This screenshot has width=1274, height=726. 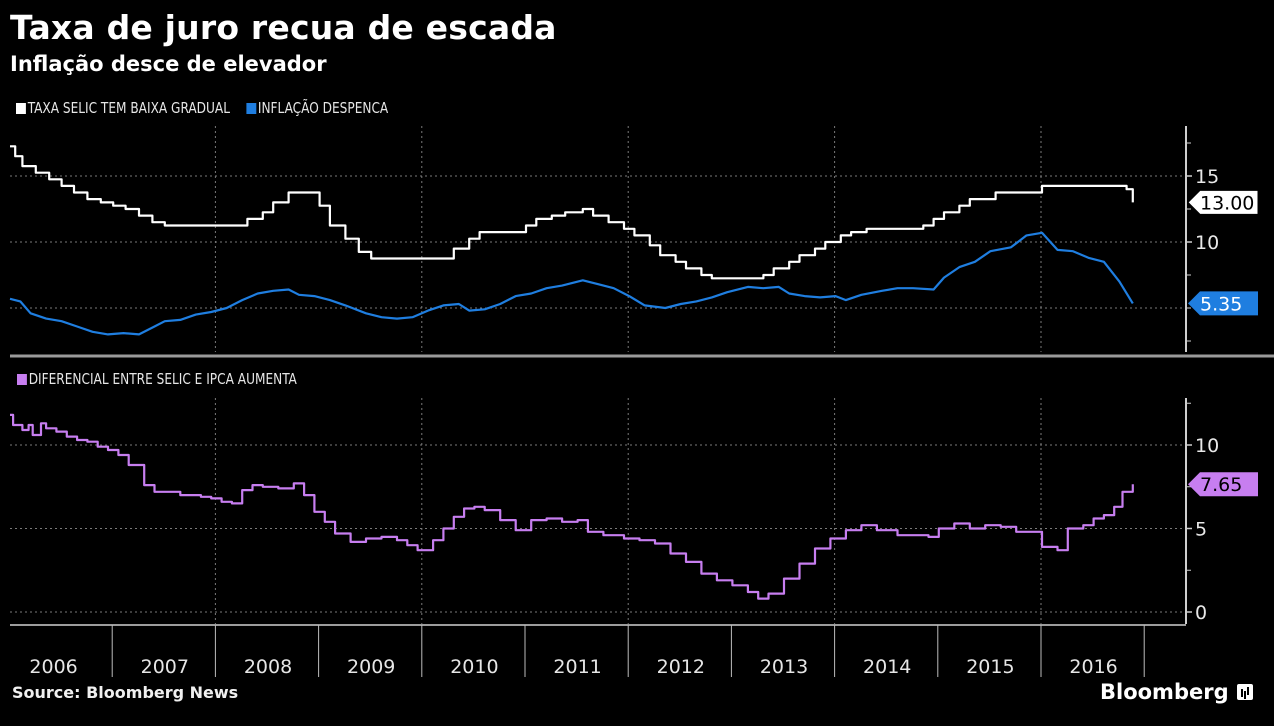 I want to click on x-tick-label: 2009, so click(x=371, y=667).